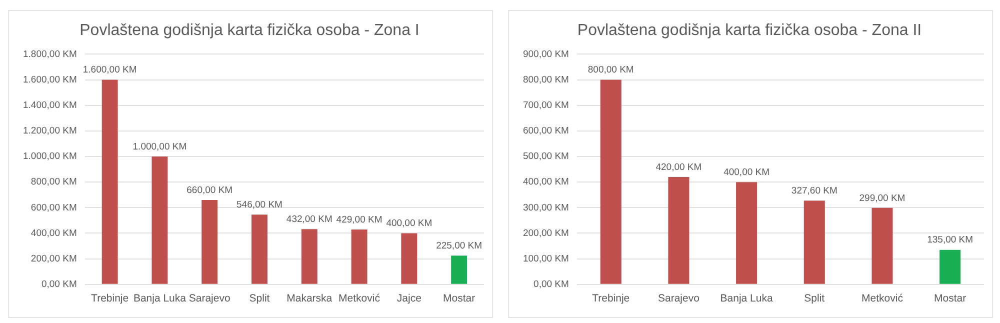  I want to click on y-tick-label: 1.600,00 KM, so click(49, 80).